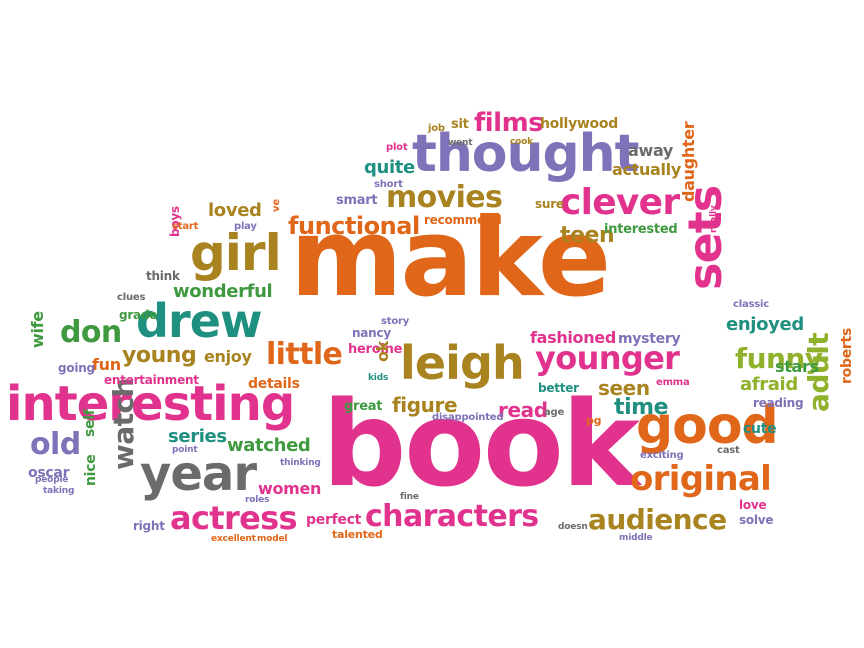  What do you see at coordinates (778, 403) in the screenshot?
I see `word-reading: reading` at bounding box center [778, 403].